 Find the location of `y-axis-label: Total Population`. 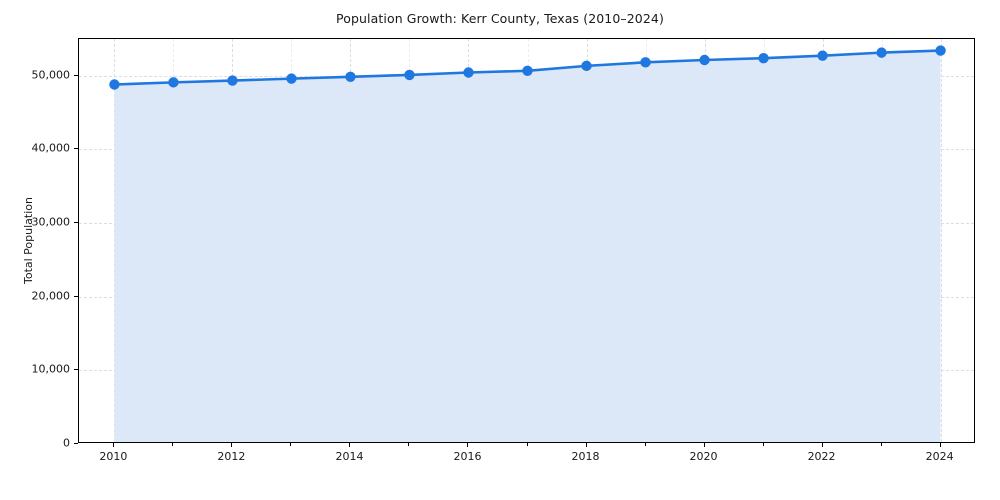

y-axis-label: Total Population is located at coordinates (28, 240).